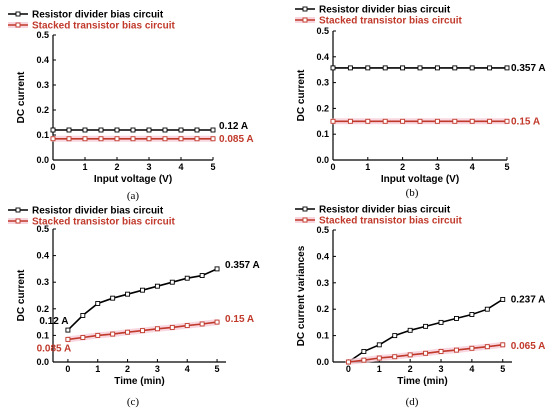 The width and height of the screenshot is (550, 411). I want to click on x-tick-label: 2, so click(410, 369).